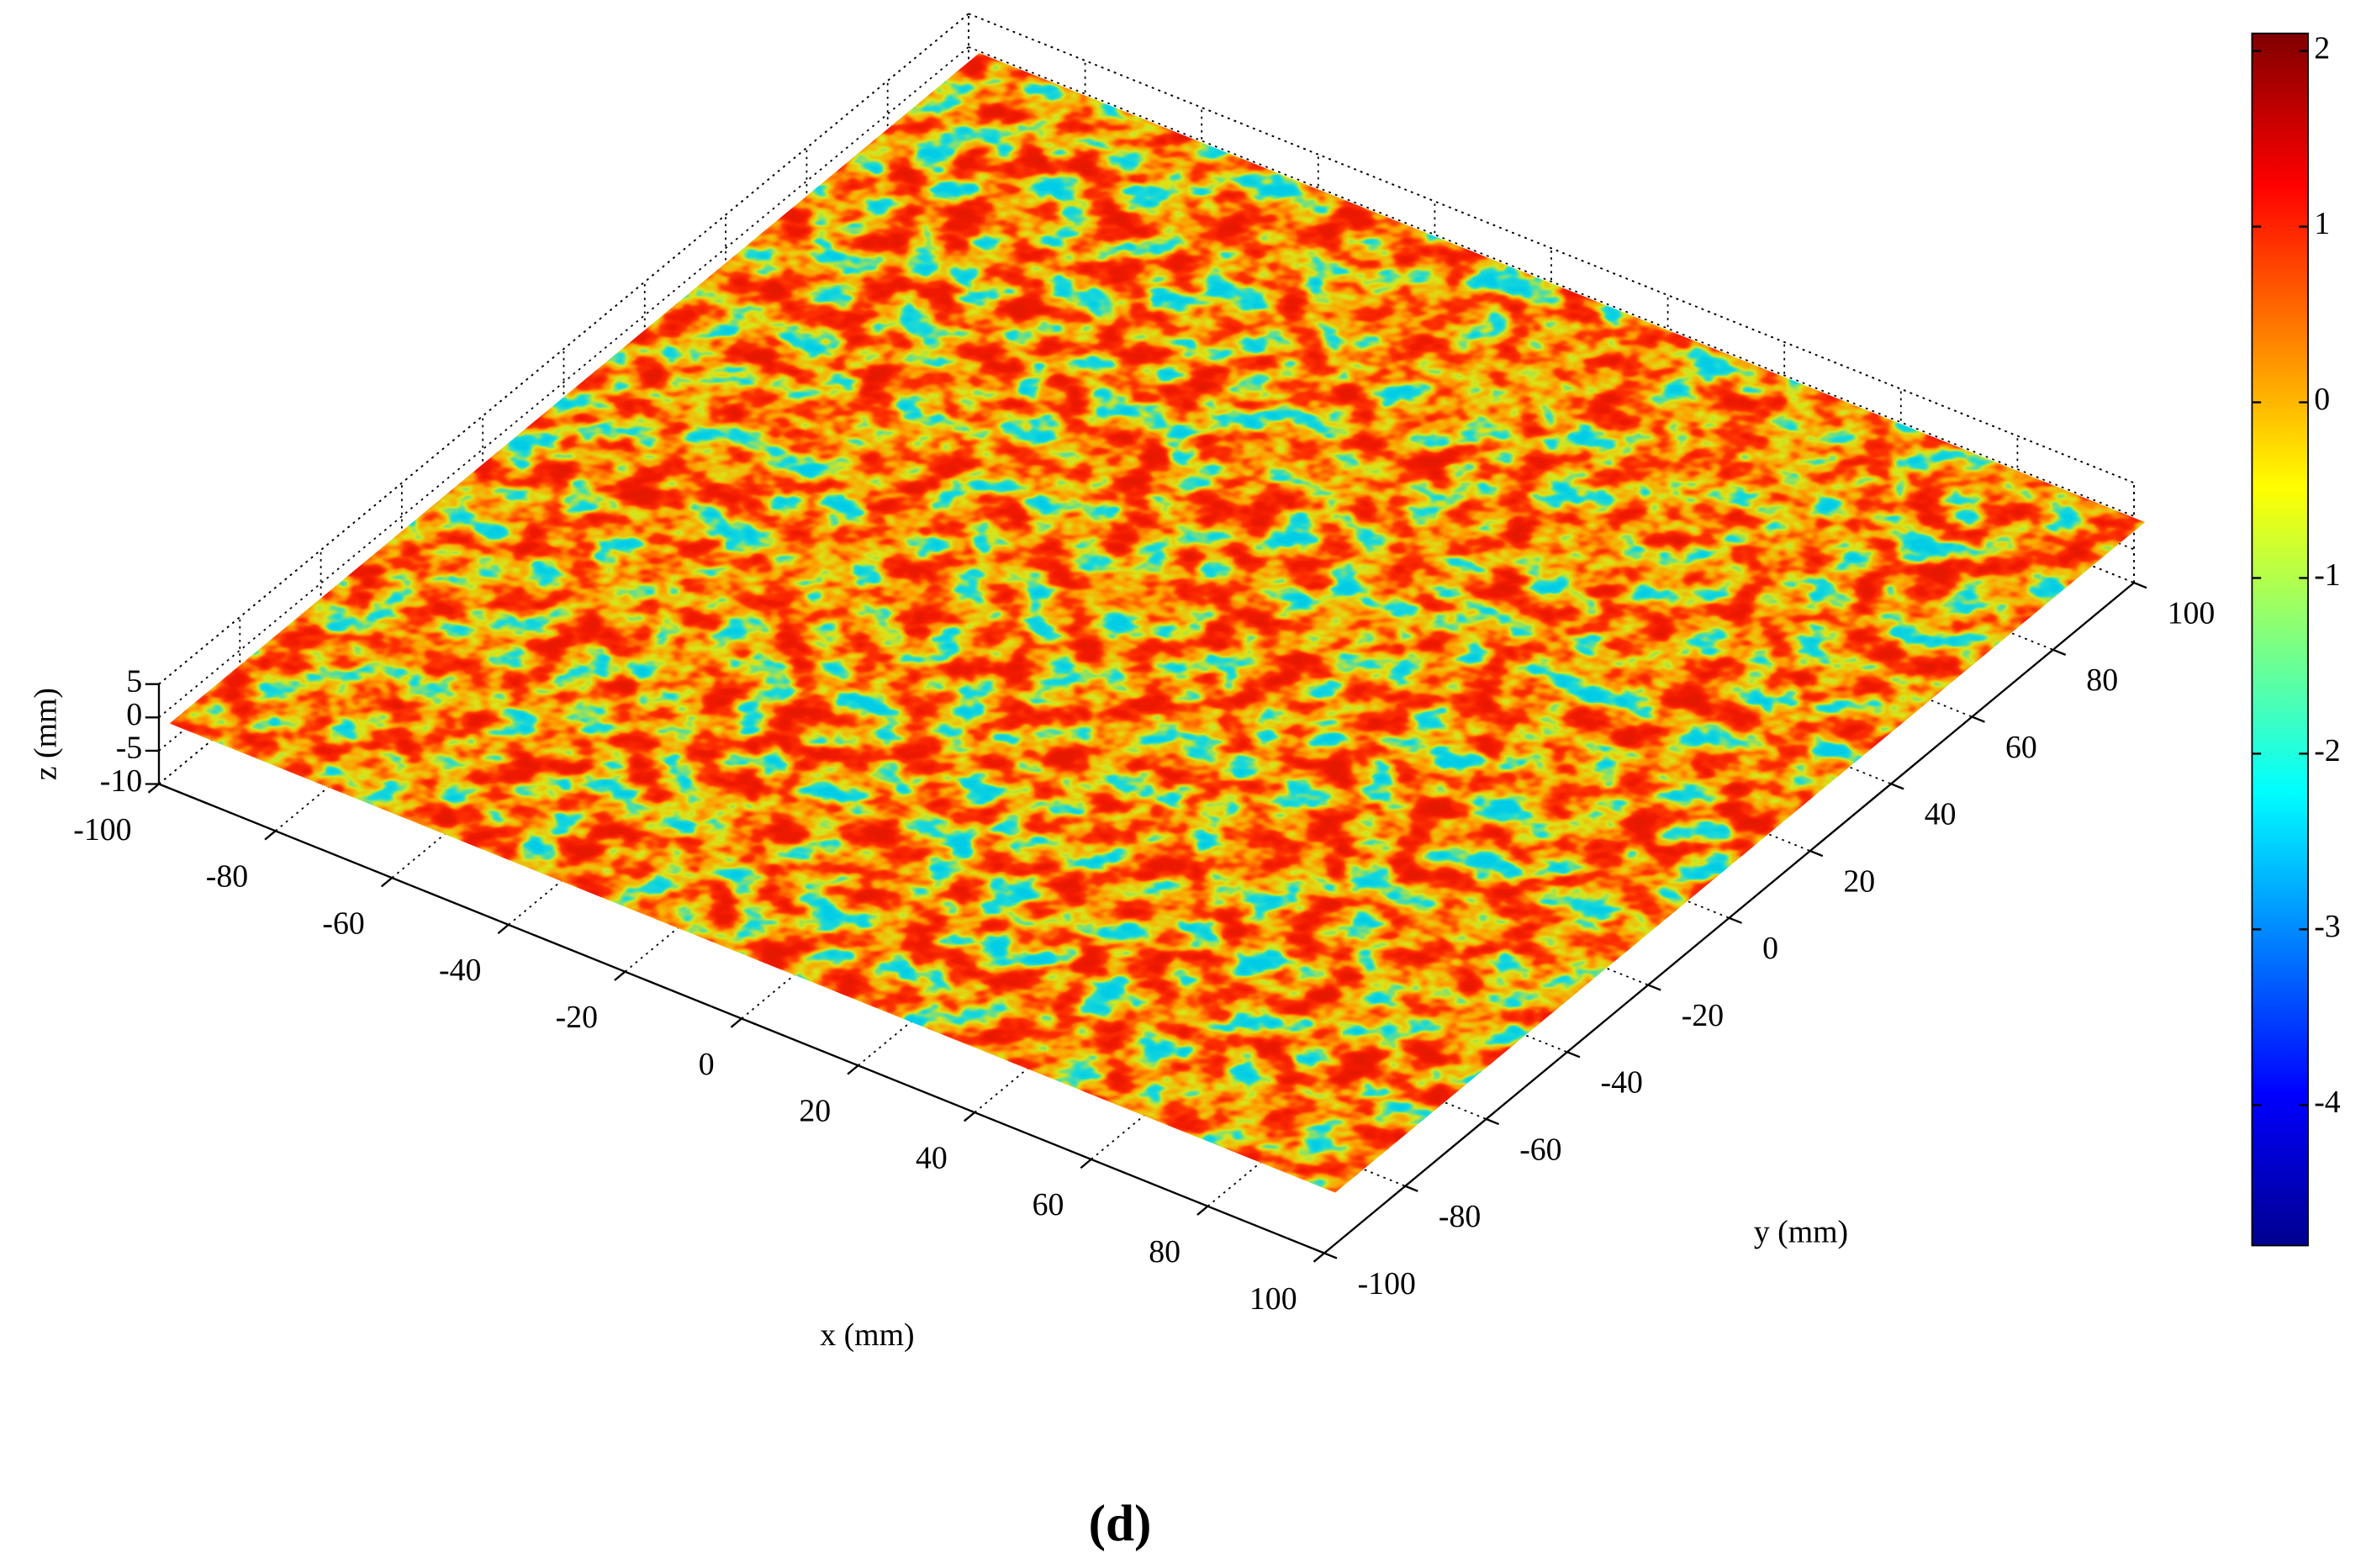 Image resolution: width=2361 pixels, height=1568 pixels. I want to click on y-tick-label: -60, so click(1540, 1149).